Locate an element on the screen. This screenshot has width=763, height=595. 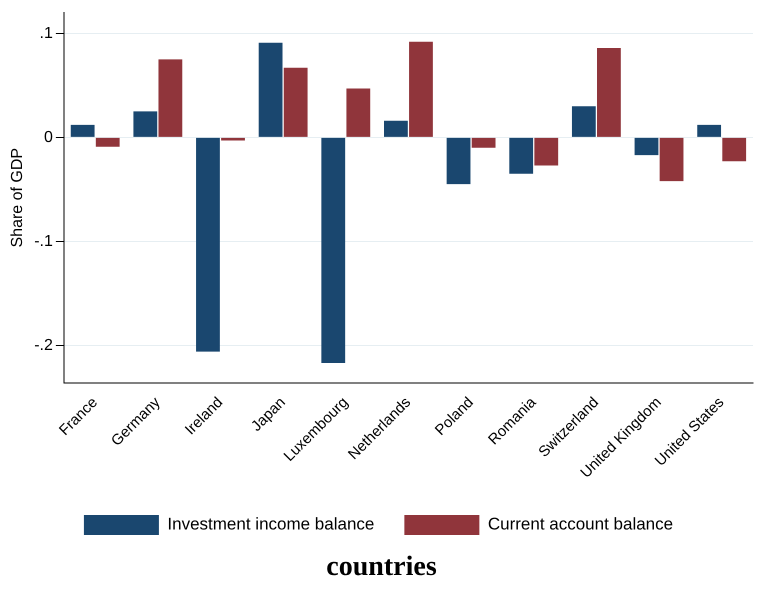
y-tick-label: -.2 is located at coordinates (43, 345).